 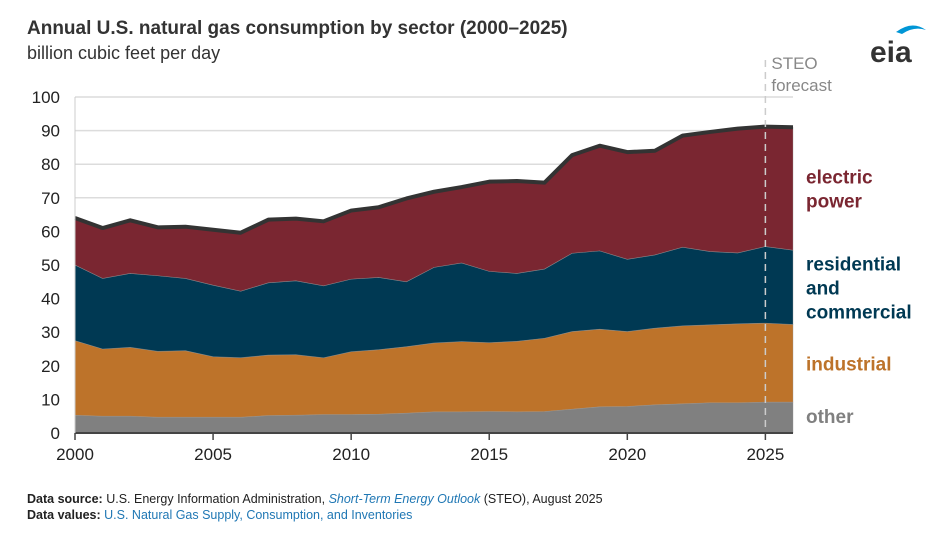 What do you see at coordinates (404, 499) in the screenshot?
I see `steo-link: Short-Term Energy Outlook` at bounding box center [404, 499].